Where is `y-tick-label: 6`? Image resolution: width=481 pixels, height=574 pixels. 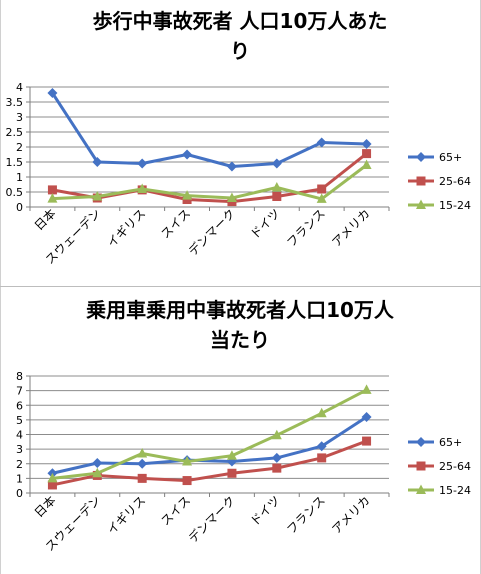
y-tick-label: 6 is located at coordinates (19, 405).